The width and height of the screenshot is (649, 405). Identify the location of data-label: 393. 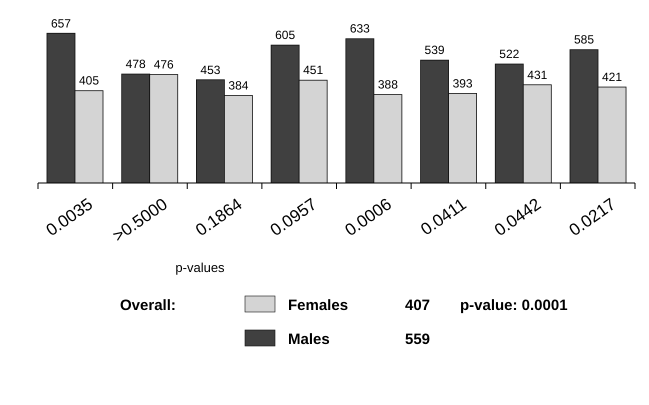
(462, 83).